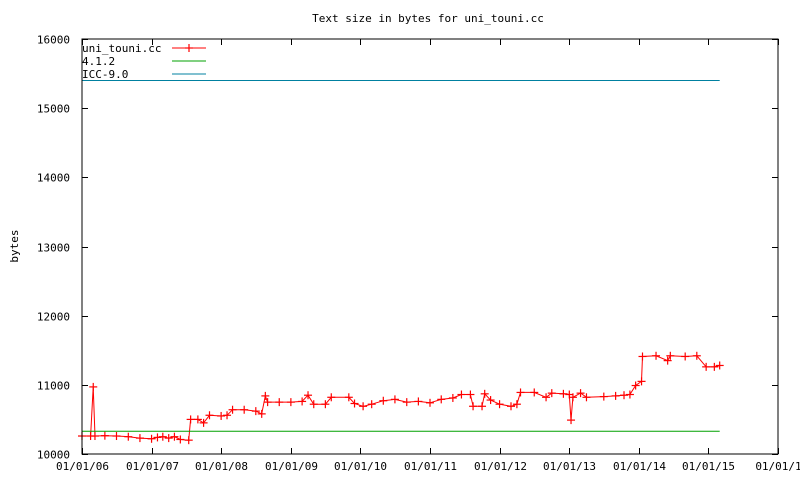  Describe the element at coordinates (53, 455) in the screenshot. I see `y-tick-label: 10000` at that location.